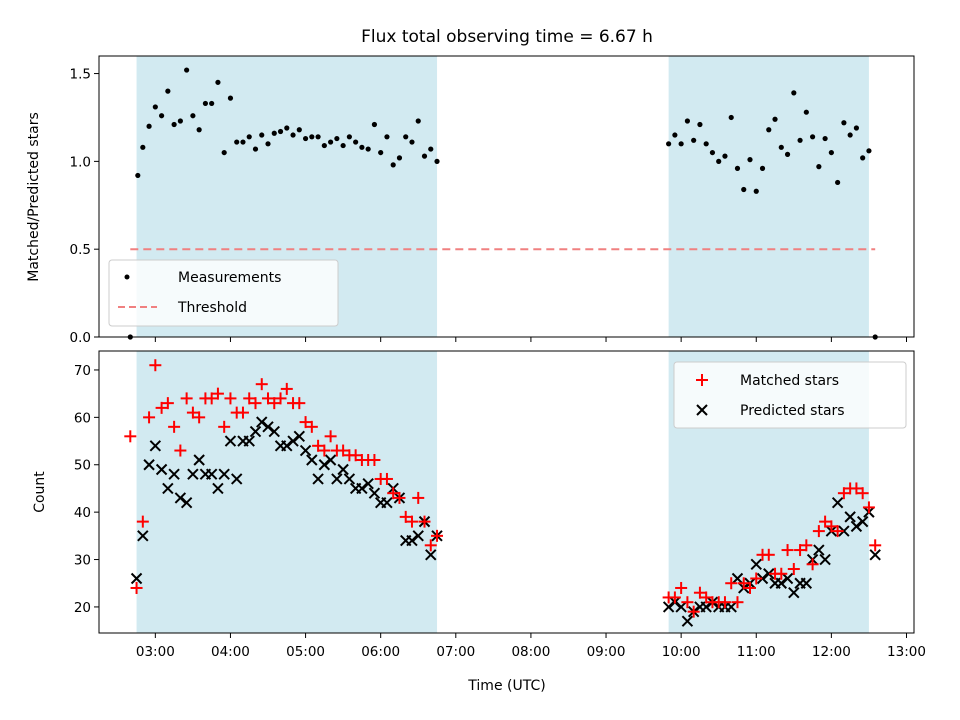 The width and height of the screenshot is (960, 720). Describe the element at coordinates (82, 371) in the screenshot. I see `y-tick-label: 70` at that location.